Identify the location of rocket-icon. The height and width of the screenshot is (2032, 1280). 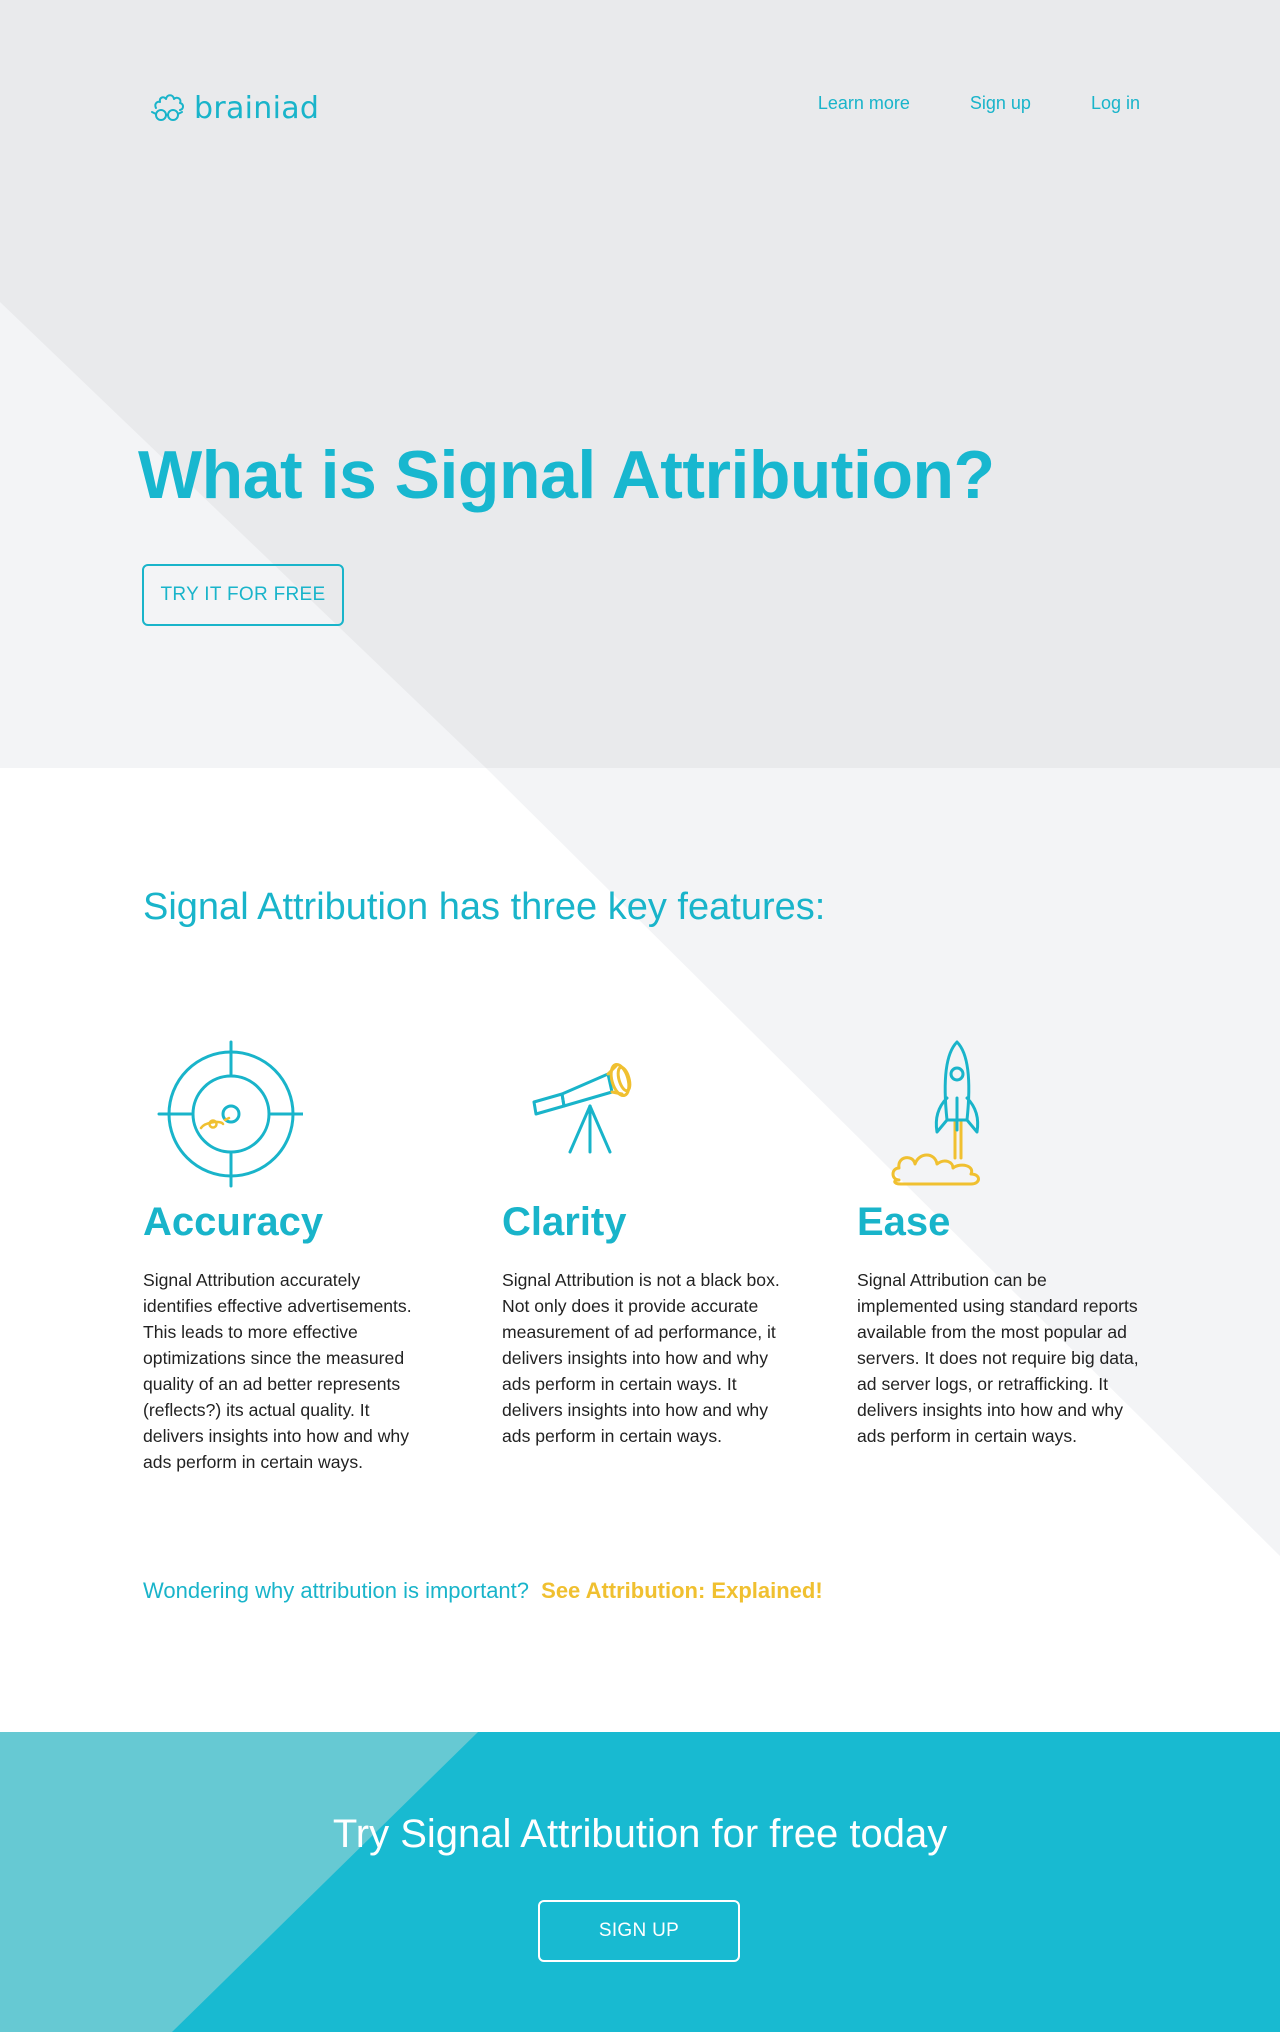
(935, 1113).